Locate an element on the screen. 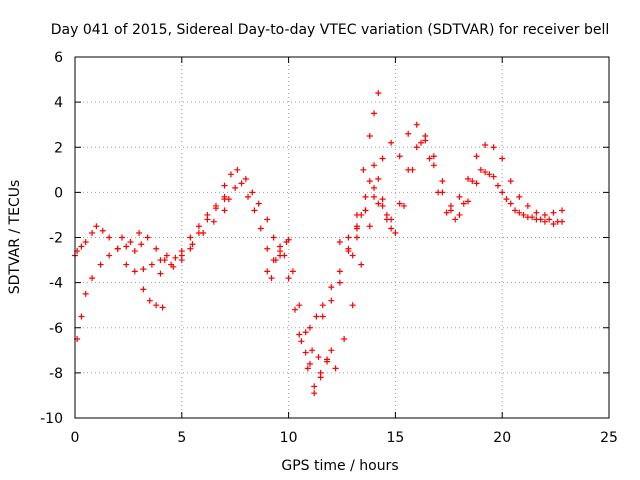 Image resolution: width=640 pixels, height=480 pixels. series-trace-h is located at coordinates (278, 259).